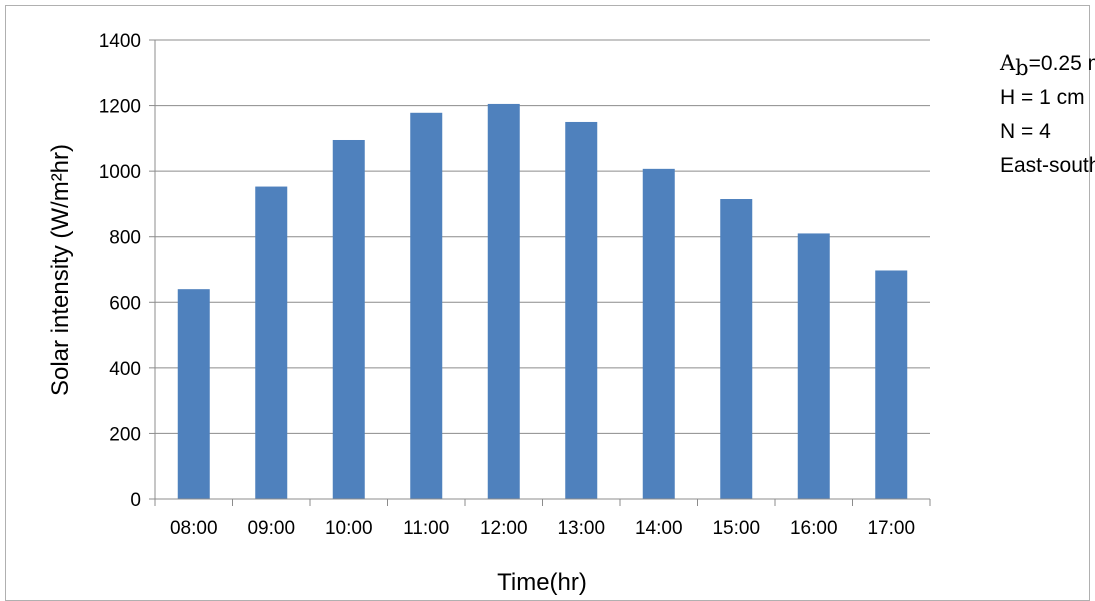 This screenshot has height=601, width=1095. What do you see at coordinates (120, 271) in the screenshot?
I see `y-tick-labels: 0 200 400 600 800 1000 1200 1400` at bounding box center [120, 271].